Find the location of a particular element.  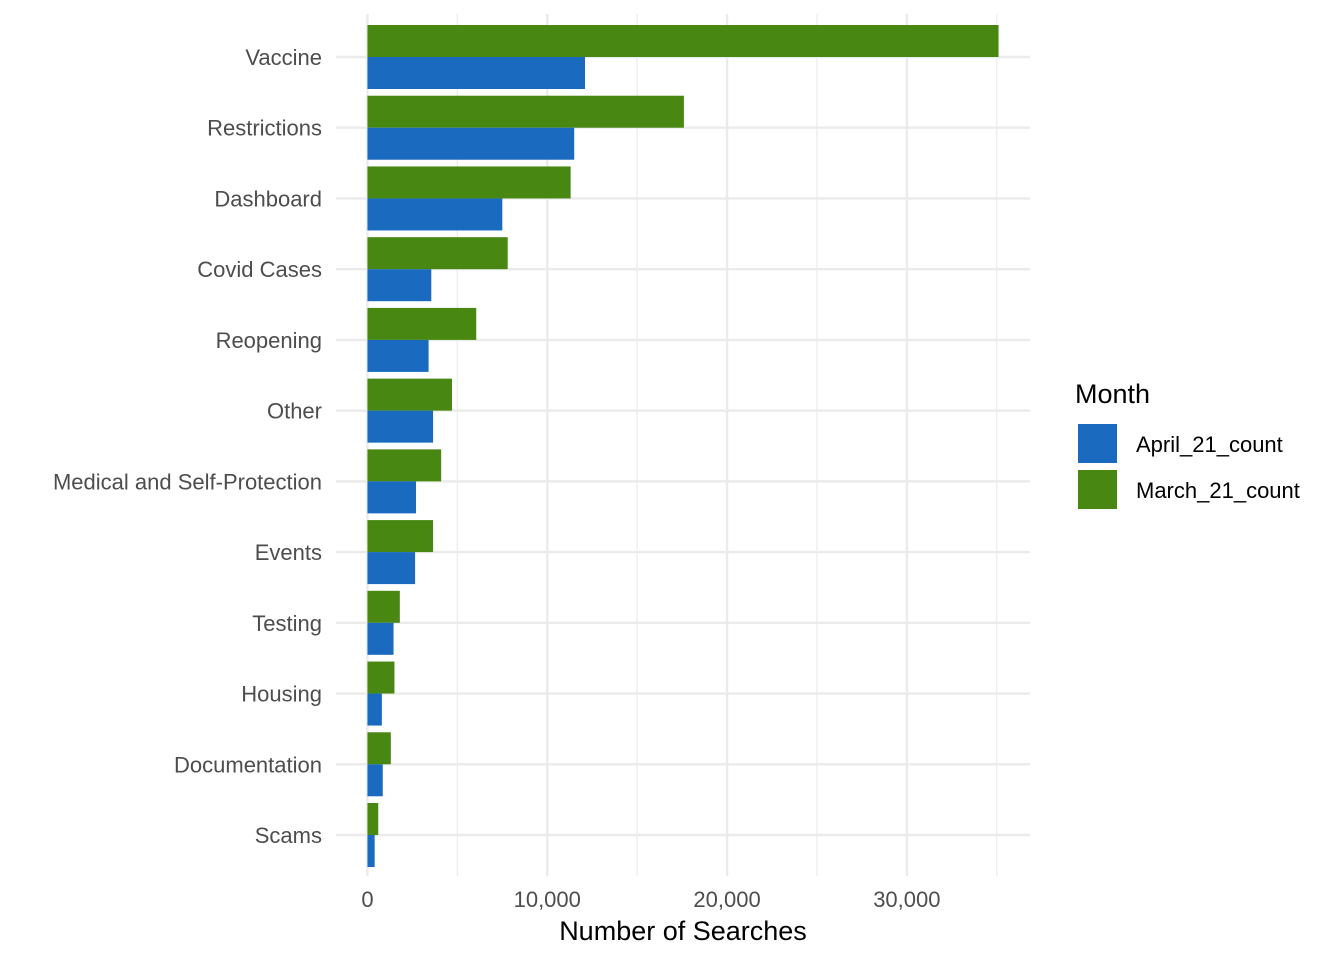

y-tick-label: Other is located at coordinates (294, 411).